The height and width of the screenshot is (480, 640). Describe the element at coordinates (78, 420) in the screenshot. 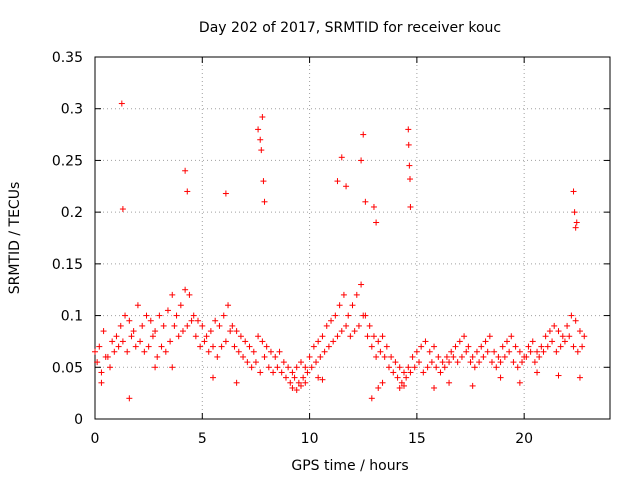

I see `y-tick-label: 0` at that location.